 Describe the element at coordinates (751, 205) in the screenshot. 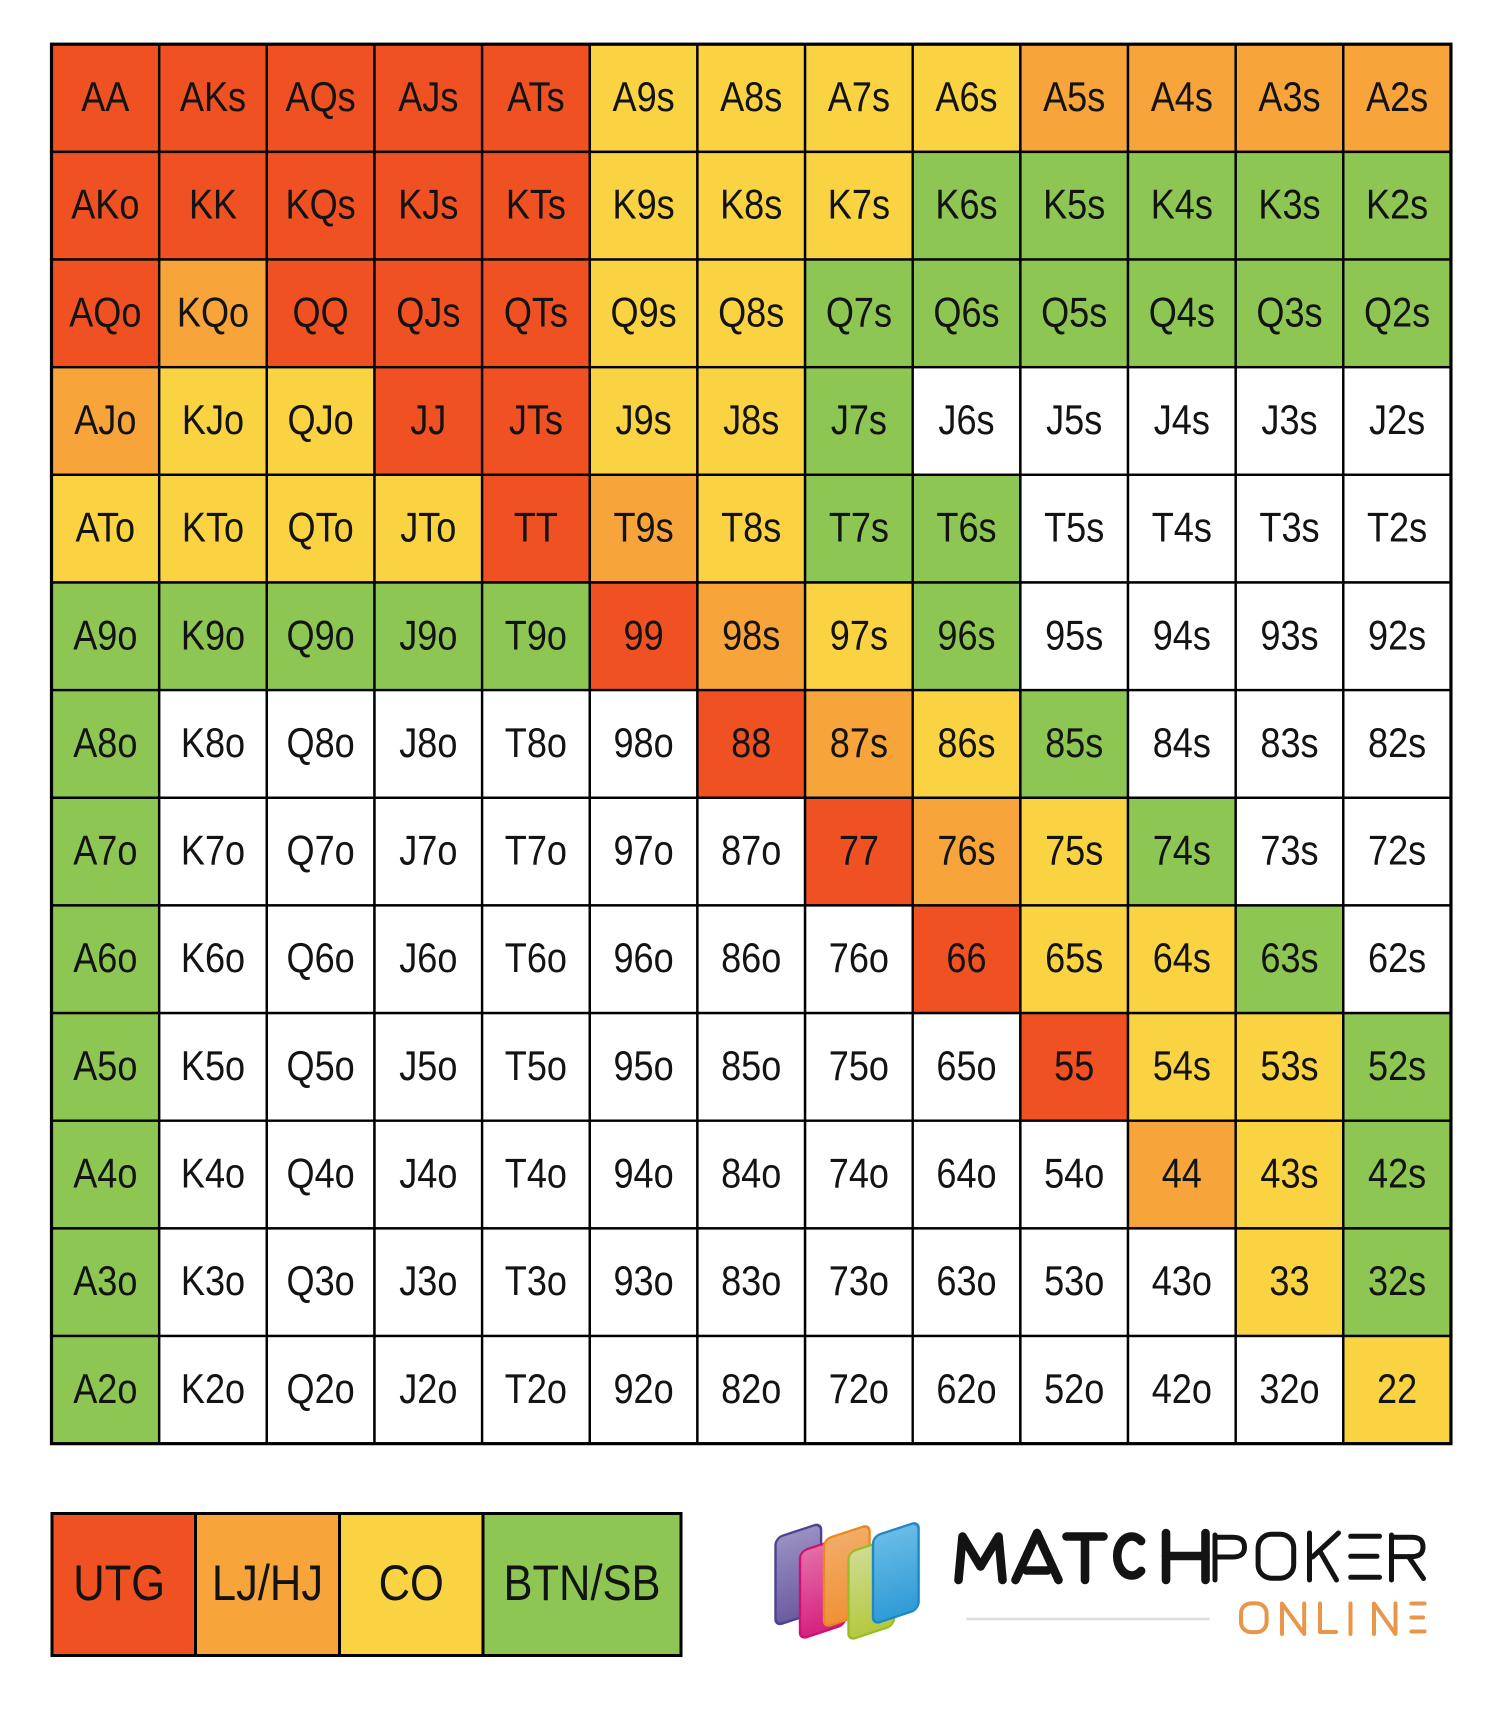

I see `svg-text: K8s` at that location.